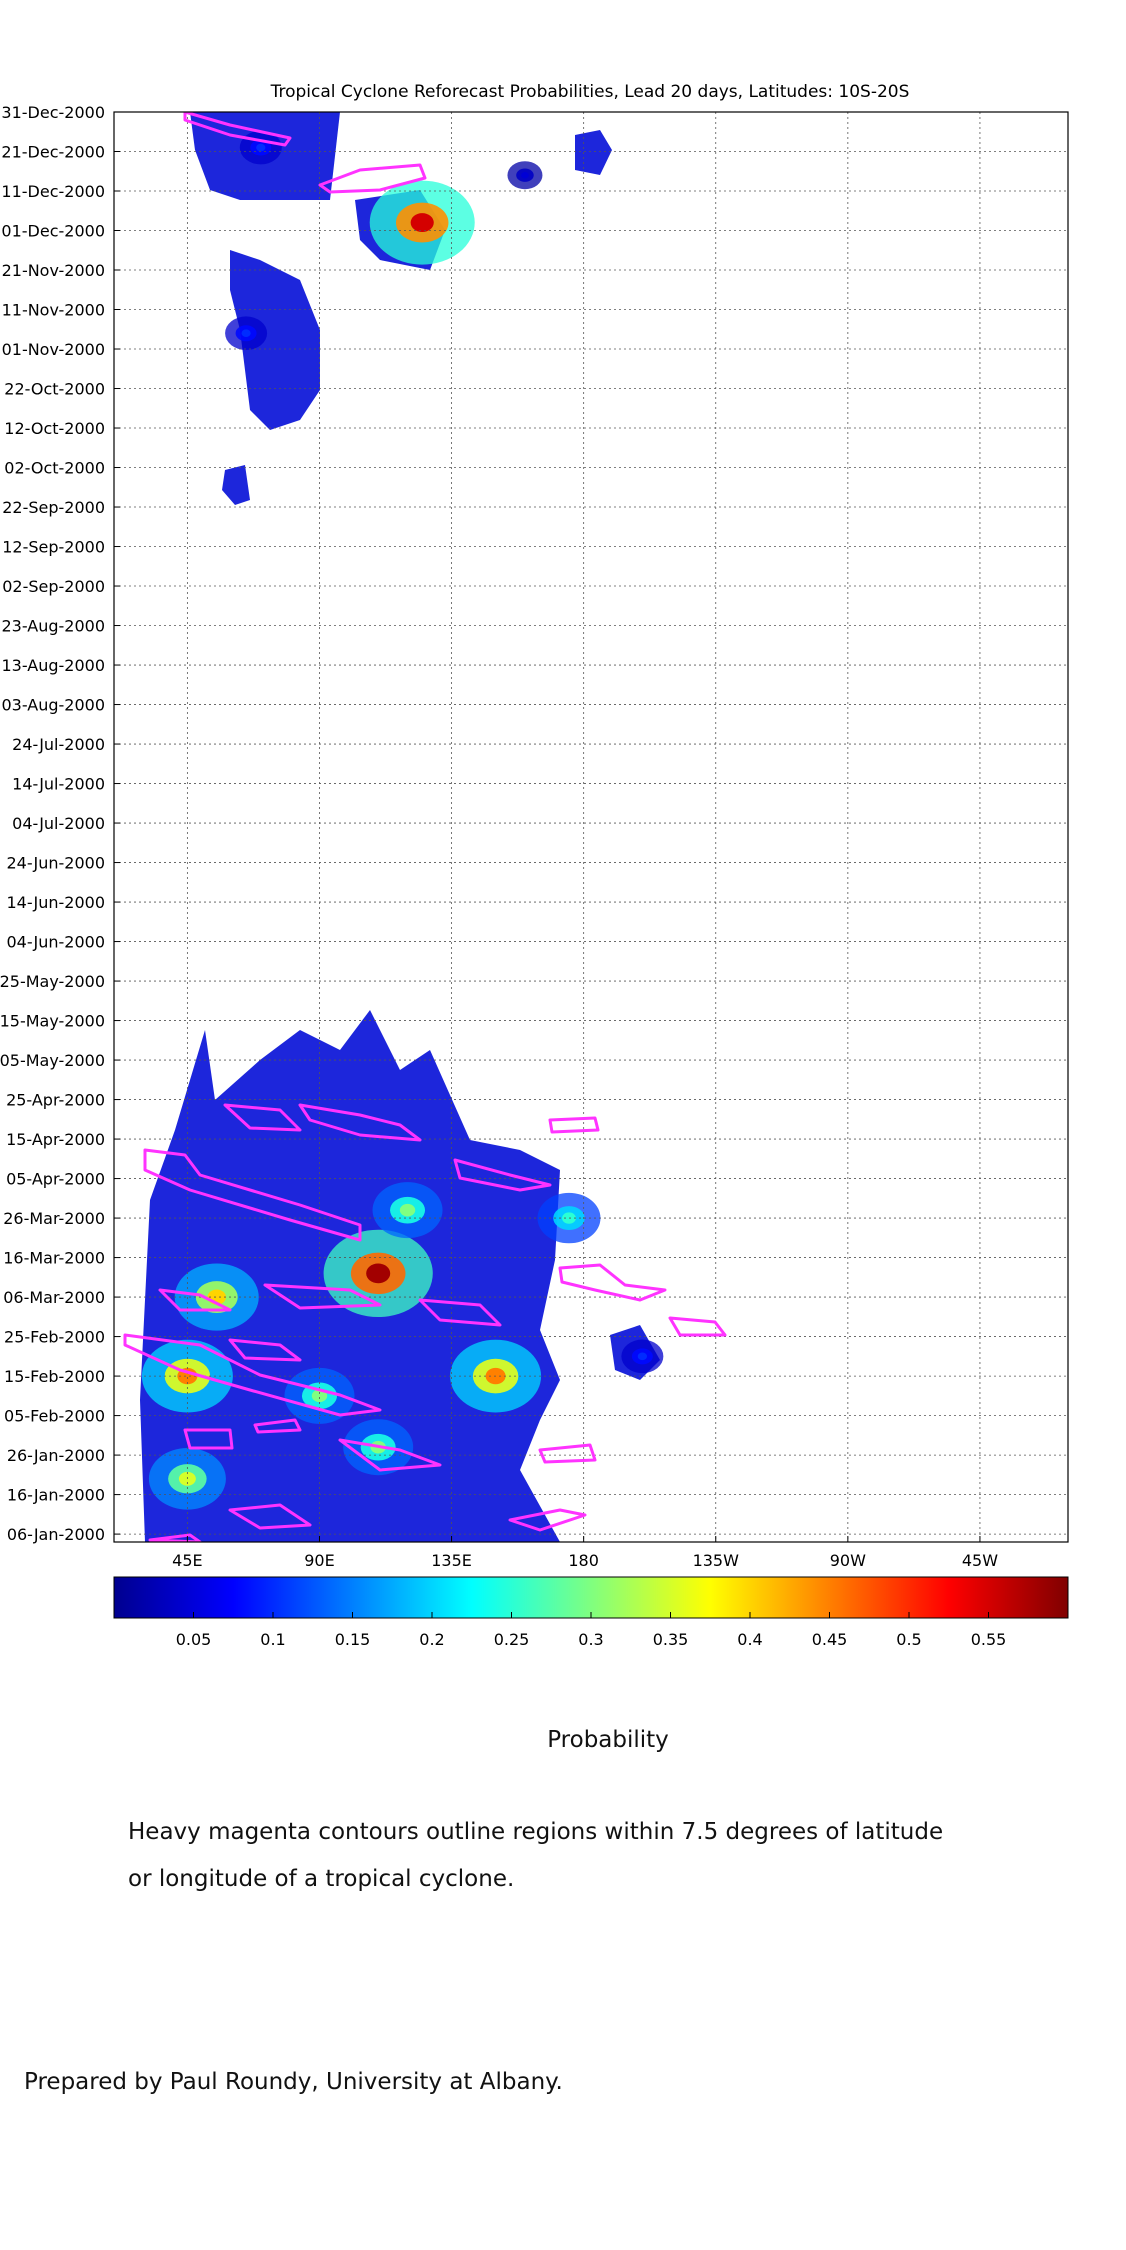 This screenshot has height=2250, width=1126. What do you see at coordinates (319, 1560) in the screenshot?
I see `x-tick-label: 90E` at bounding box center [319, 1560].